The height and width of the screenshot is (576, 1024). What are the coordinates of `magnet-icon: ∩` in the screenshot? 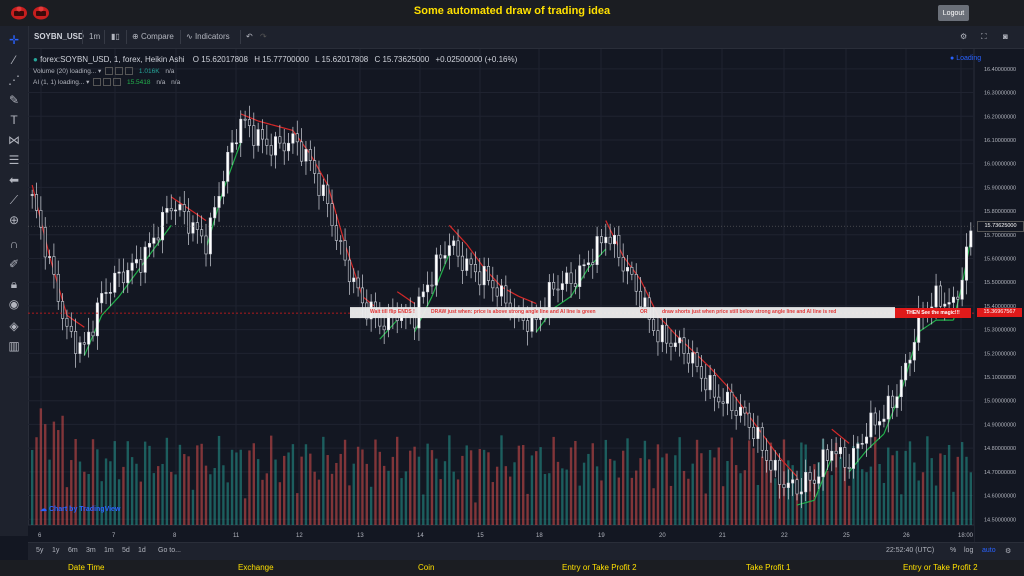 It's located at (14, 244).